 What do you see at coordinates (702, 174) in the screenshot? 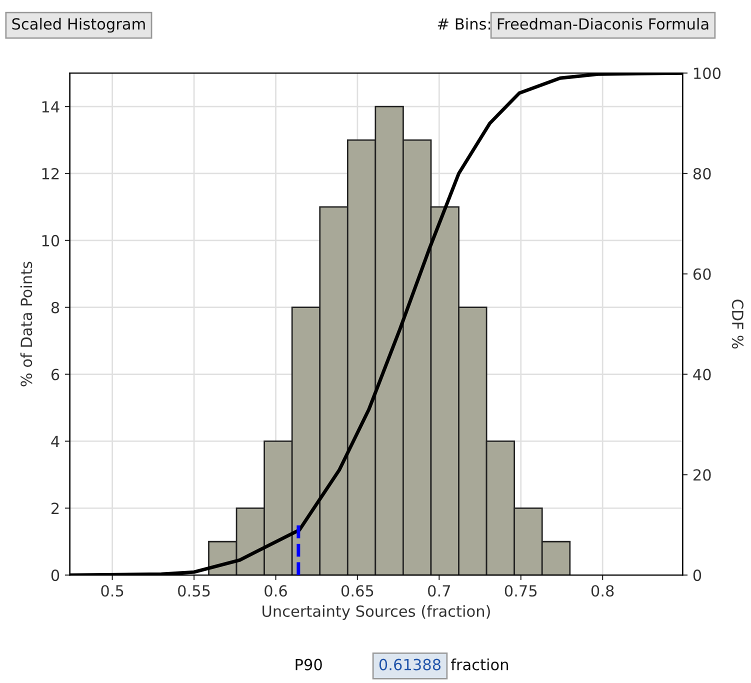
I see `y2-tick-label: 80` at bounding box center [702, 174].